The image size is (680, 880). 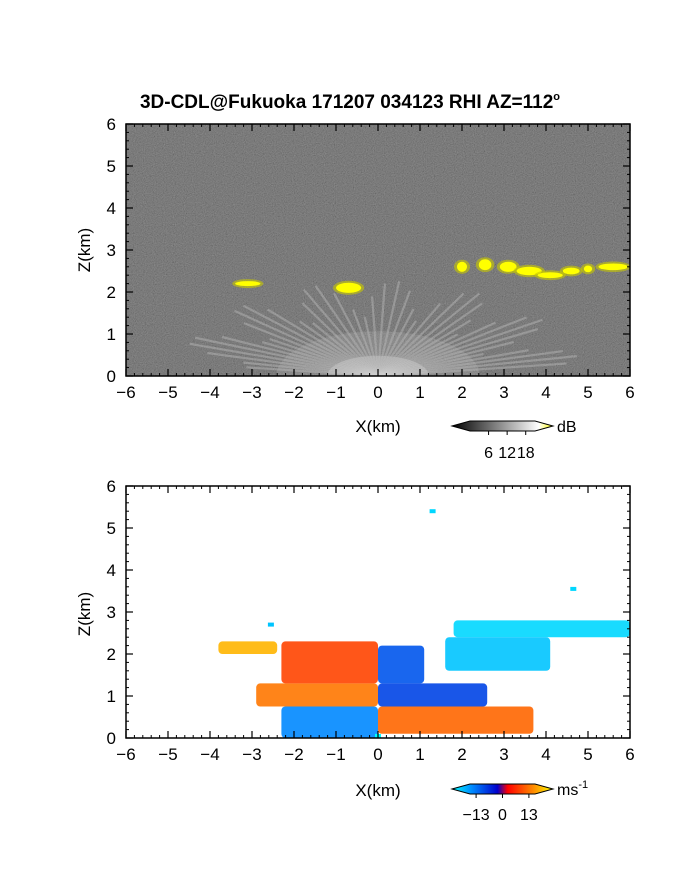 What do you see at coordinates (567, 427) in the screenshot?
I see `reflectivity-colorbar-unit: dB` at bounding box center [567, 427].